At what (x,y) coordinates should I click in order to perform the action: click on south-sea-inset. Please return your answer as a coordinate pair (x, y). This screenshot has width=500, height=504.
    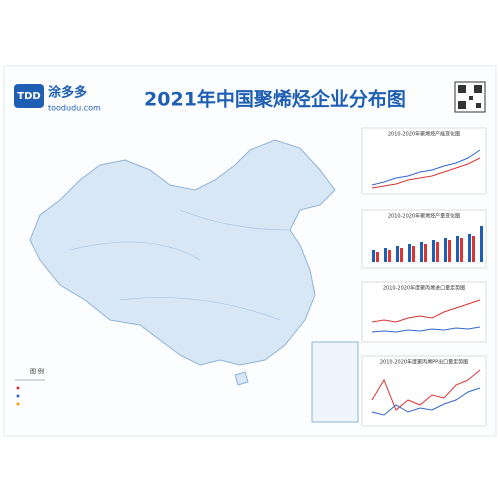
    Looking at the image, I should click on (335, 382).